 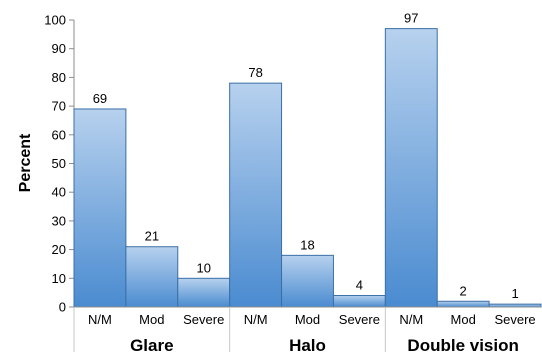 What do you see at coordinates (59, 134) in the screenshot?
I see `y-tick-label: 60` at bounding box center [59, 134].